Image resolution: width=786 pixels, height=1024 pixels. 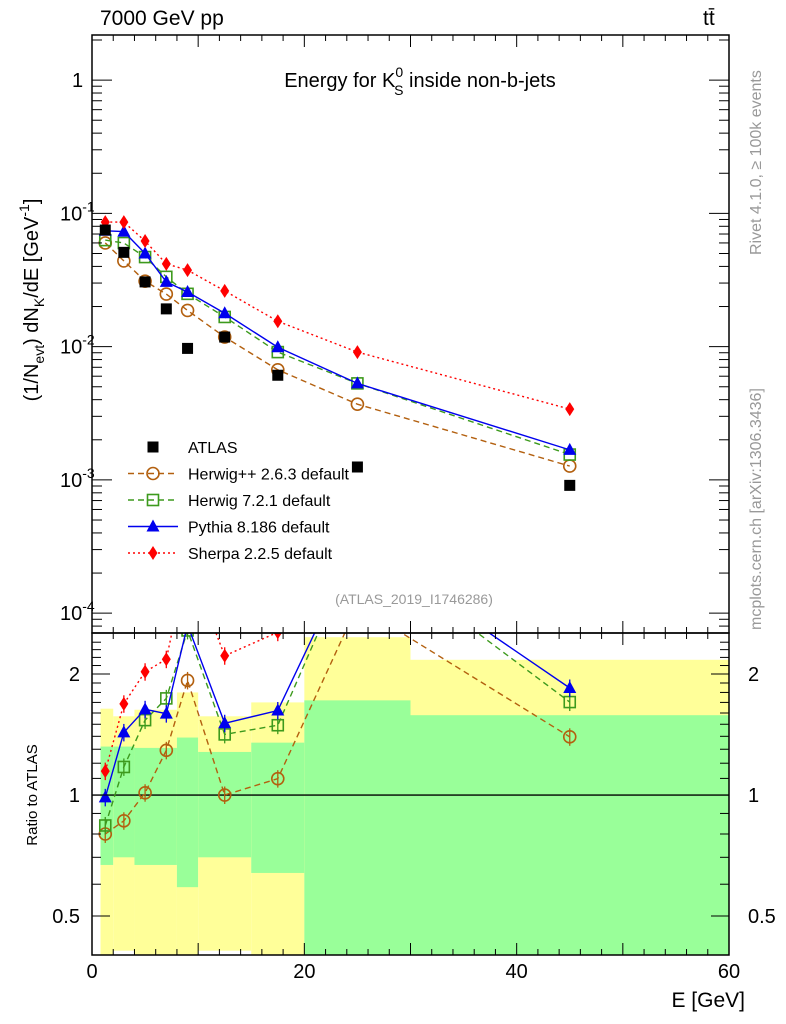 I want to click on line-pythia-8-186-default, so click(x=337, y=340).